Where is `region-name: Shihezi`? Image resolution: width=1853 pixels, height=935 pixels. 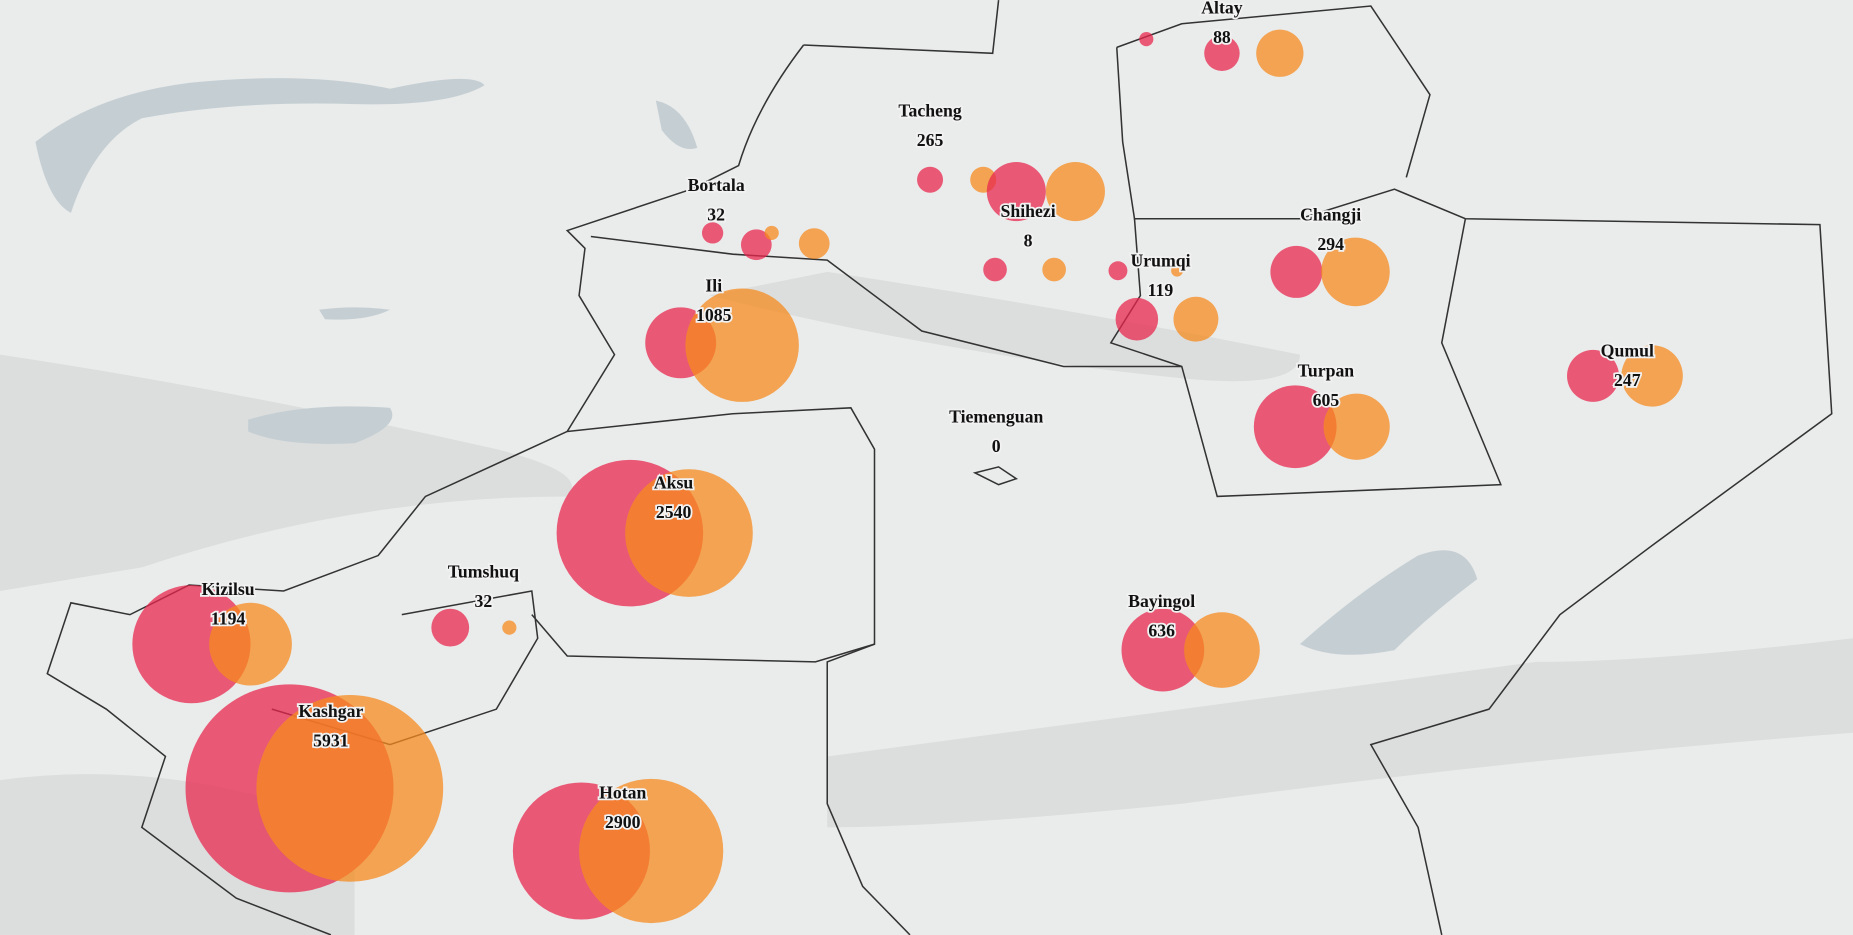 region-name: Shihezi is located at coordinates (1028, 211).